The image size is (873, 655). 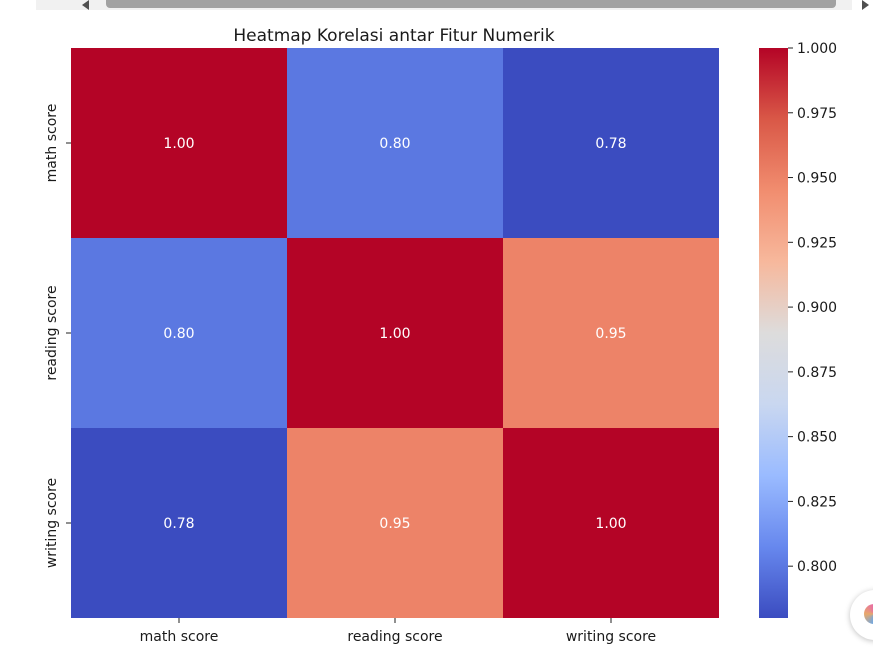 I want to click on colorbar-tick-label: 1.000, so click(x=817, y=49).